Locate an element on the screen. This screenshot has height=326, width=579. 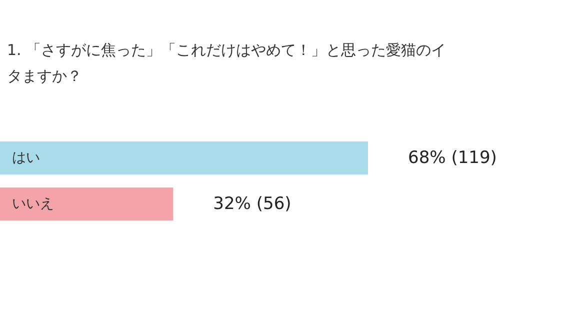
data-label: 32% (56) is located at coordinates (252, 204).